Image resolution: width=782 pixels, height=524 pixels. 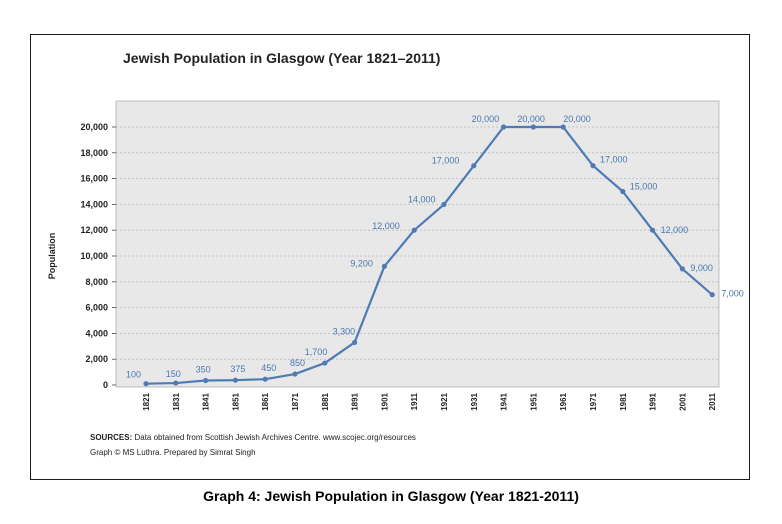 I want to click on data-label: 375, so click(x=237, y=369).